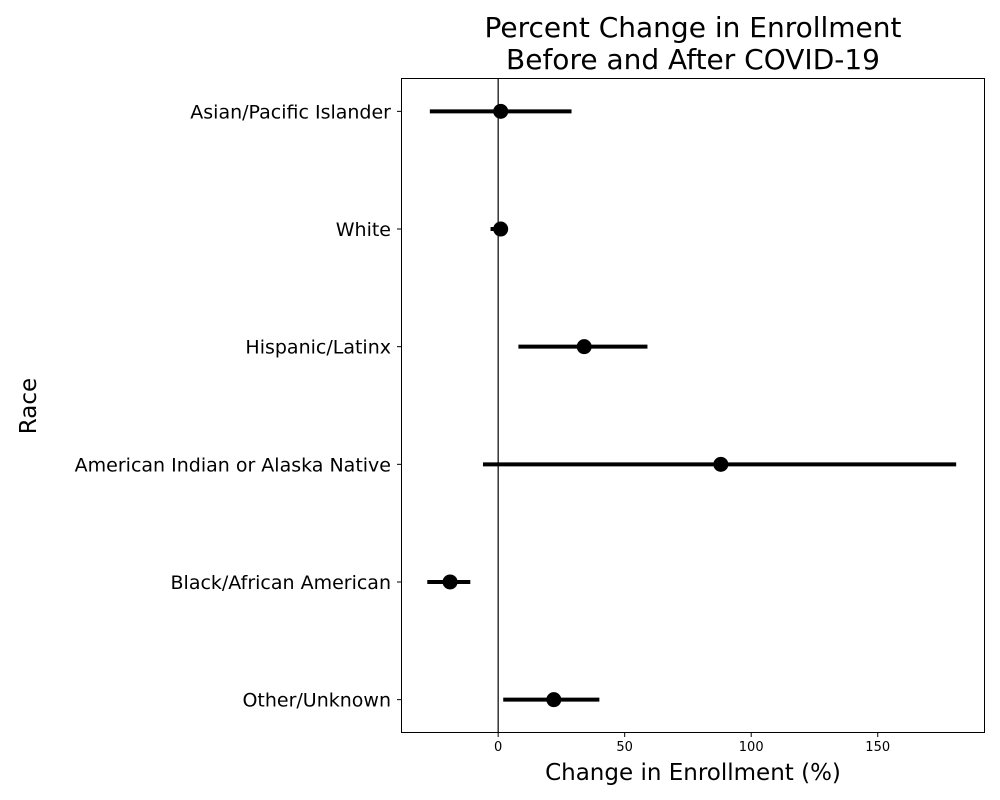 This screenshot has width=1000, height=800. What do you see at coordinates (363, 230) in the screenshot?
I see `y-tick-label: White` at bounding box center [363, 230].